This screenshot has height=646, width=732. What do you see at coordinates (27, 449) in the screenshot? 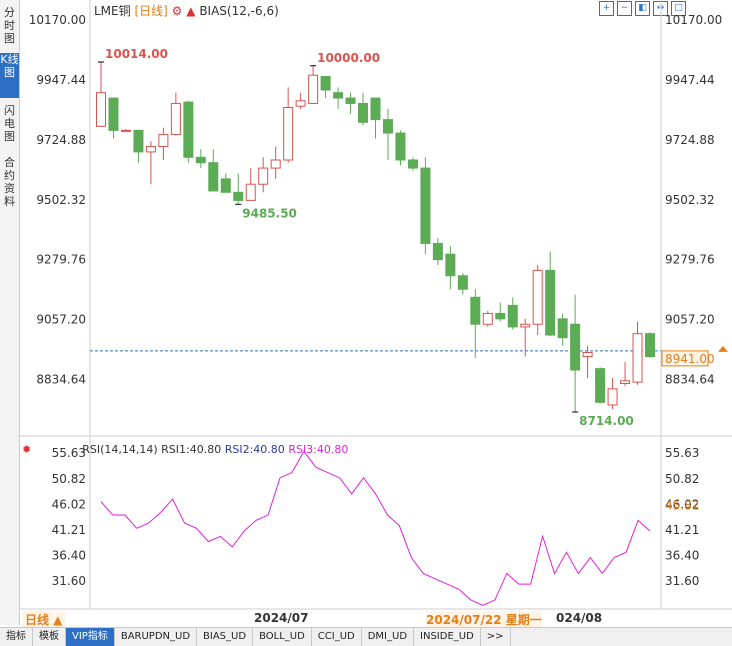
I see `rsi-crosshair-icon: ✹` at bounding box center [27, 449].